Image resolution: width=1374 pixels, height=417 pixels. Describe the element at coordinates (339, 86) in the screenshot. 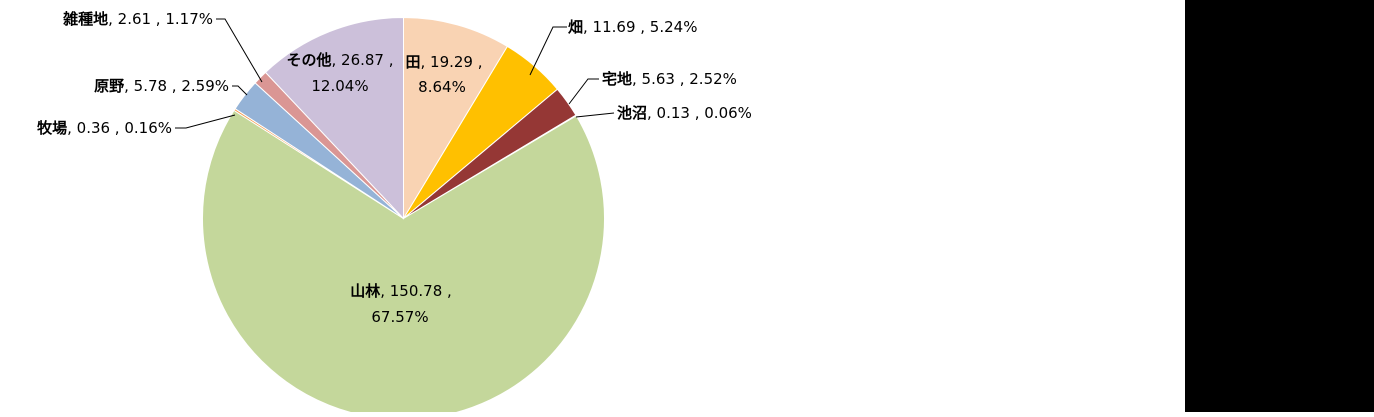

I see `data-label-percent-9: 12.04%` at that location.